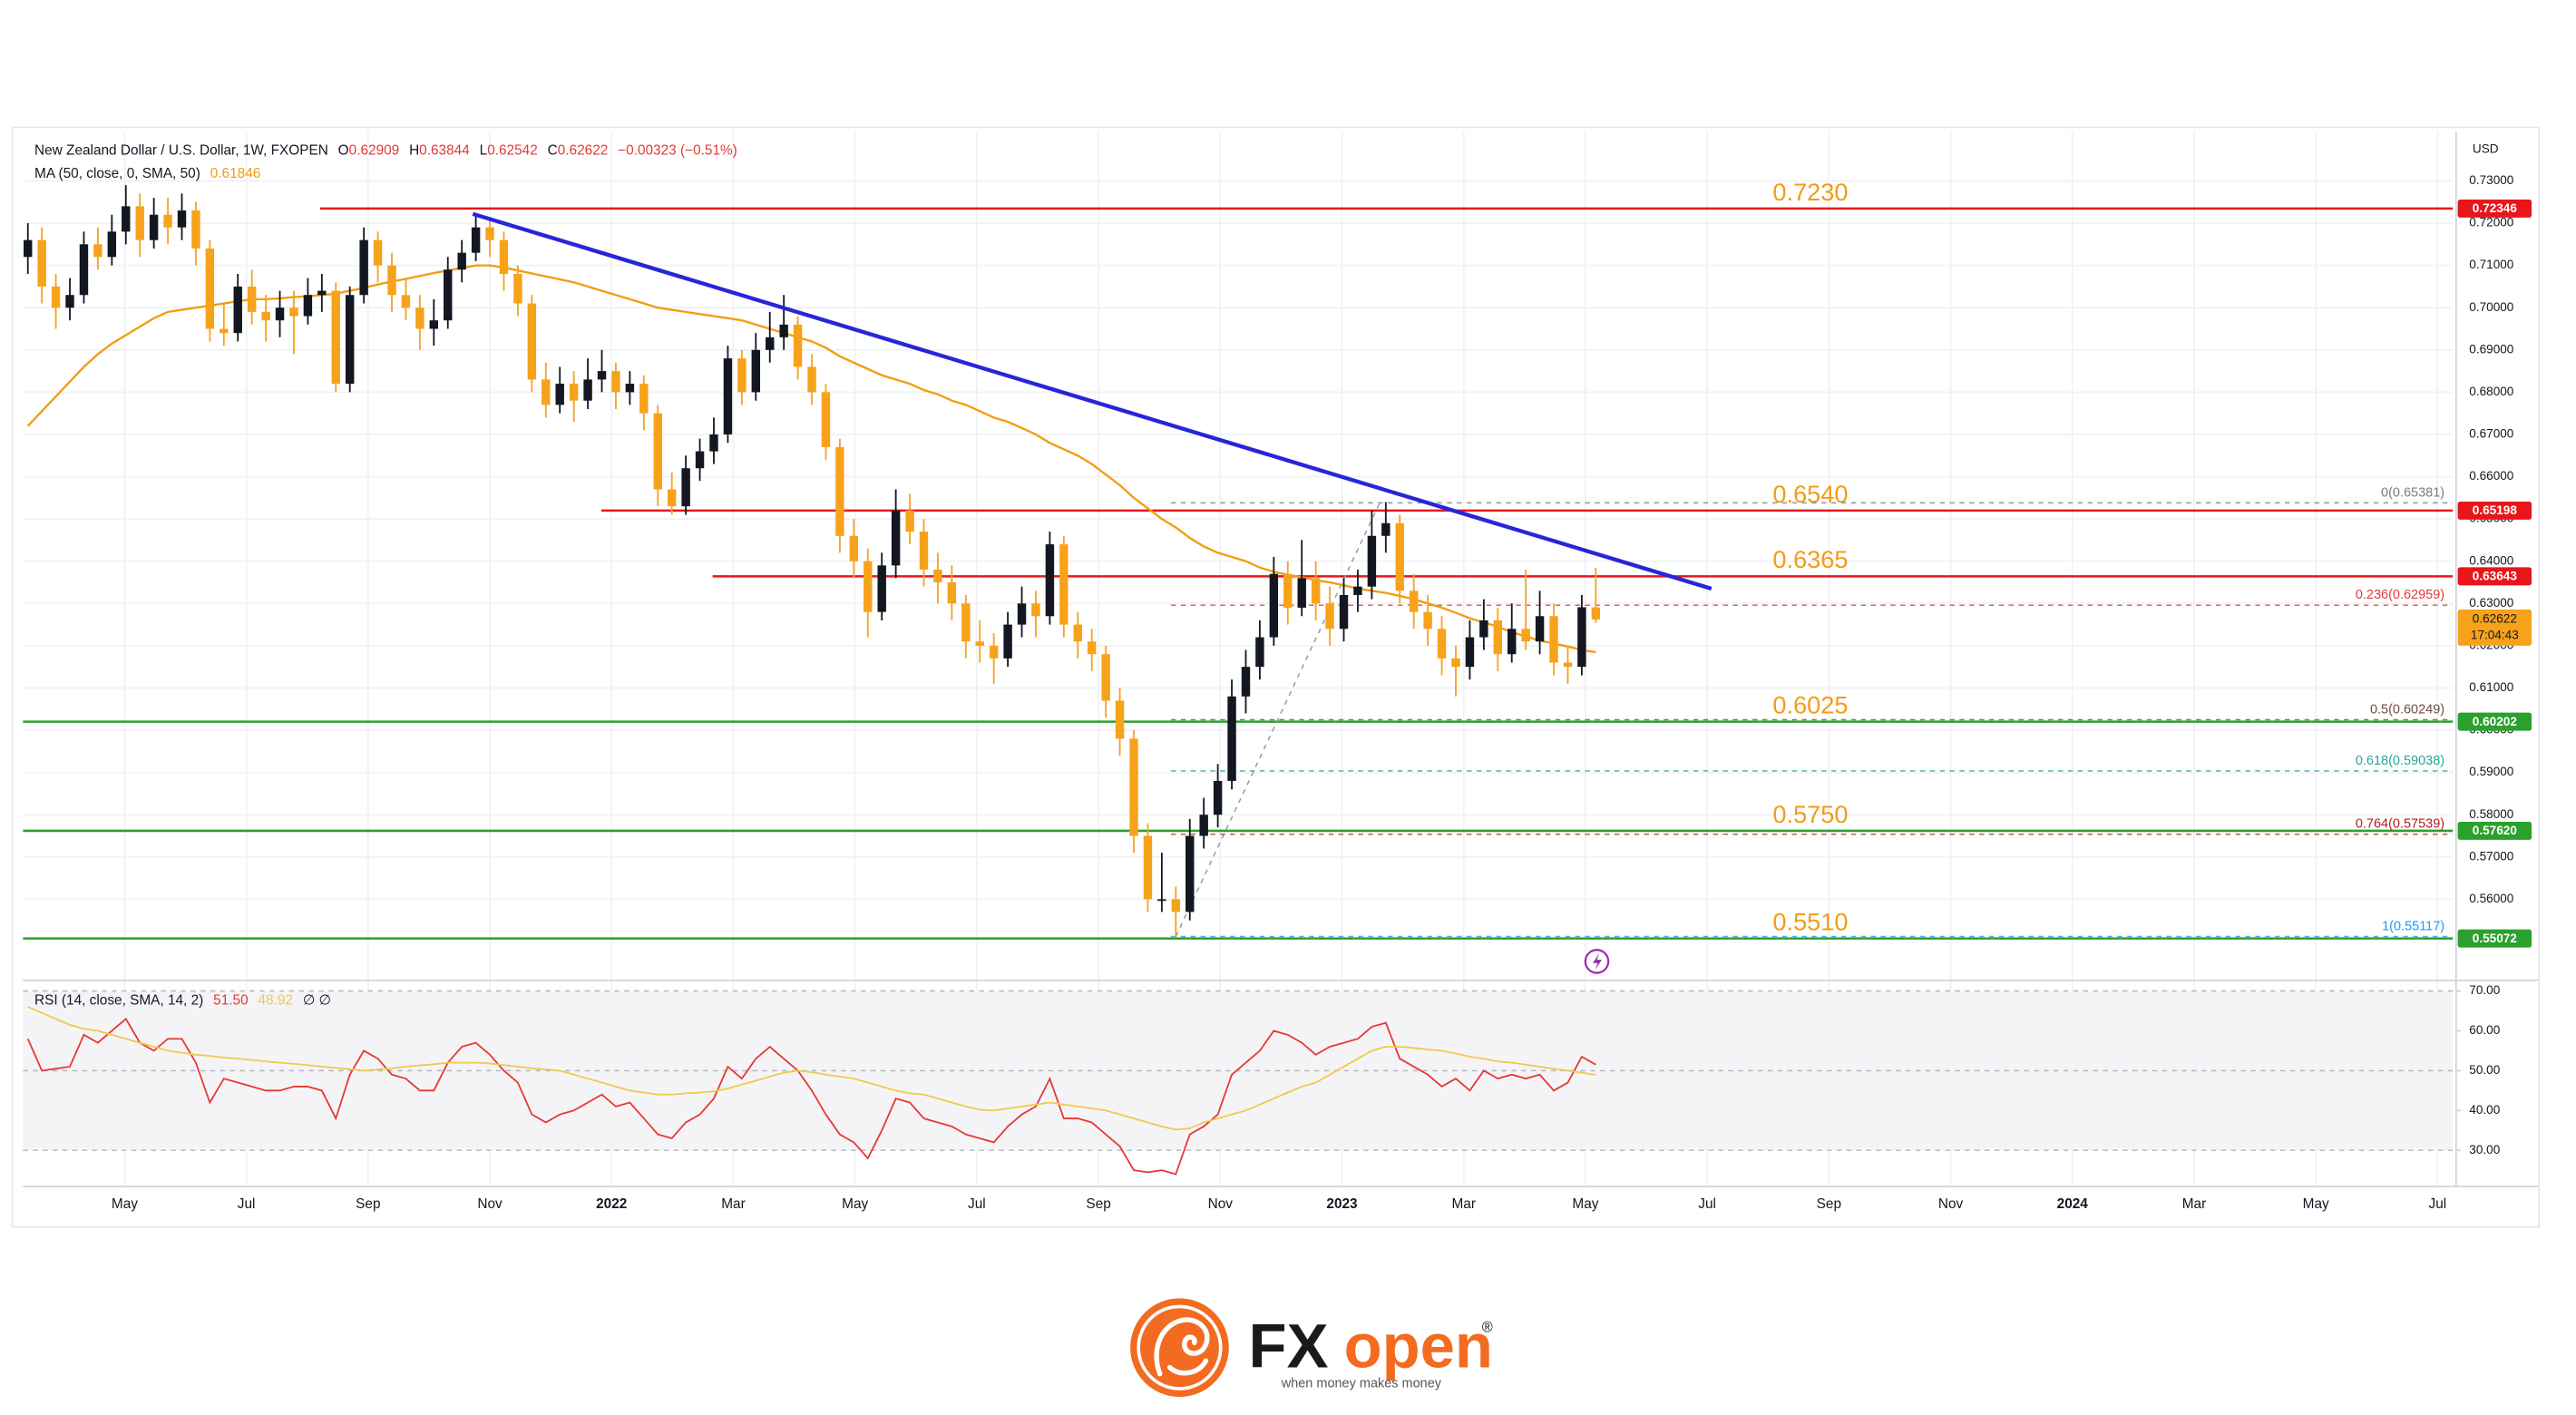 This screenshot has height=1415, width=2576. What do you see at coordinates (2073, 1204) in the screenshot?
I see `x-tick-label: 2024` at bounding box center [2073, 1204].